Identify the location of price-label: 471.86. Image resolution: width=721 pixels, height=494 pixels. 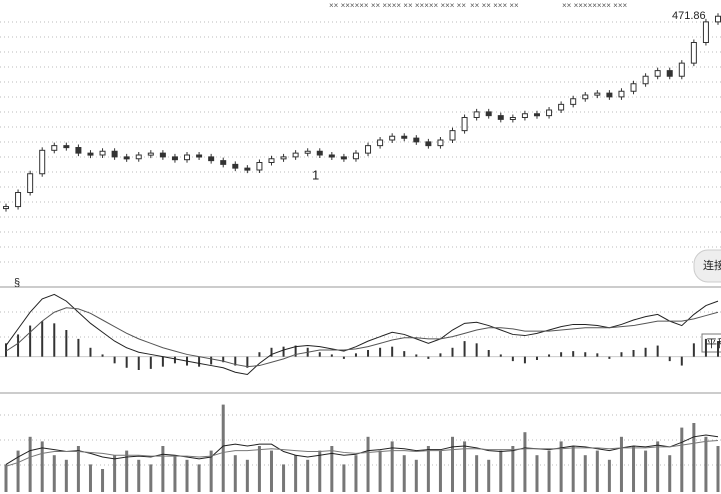
(689, 16).